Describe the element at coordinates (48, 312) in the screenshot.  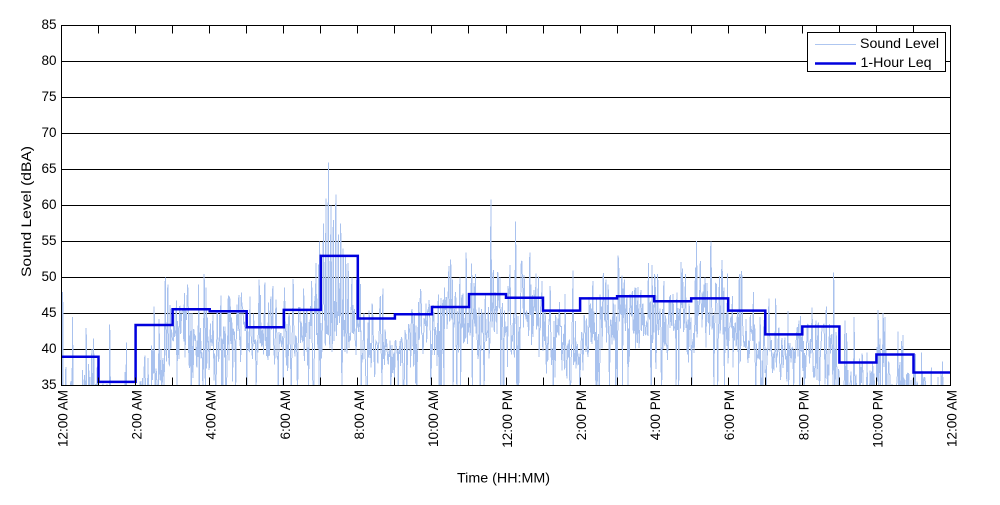
I see `svg-text: 45` at that location.